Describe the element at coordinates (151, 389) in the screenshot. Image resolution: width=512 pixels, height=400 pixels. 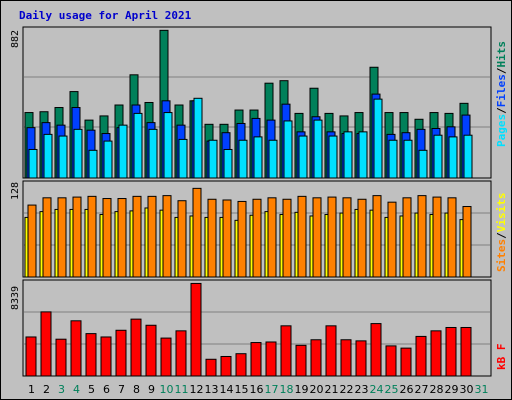
I see `x-tick-label: 9` at that location.